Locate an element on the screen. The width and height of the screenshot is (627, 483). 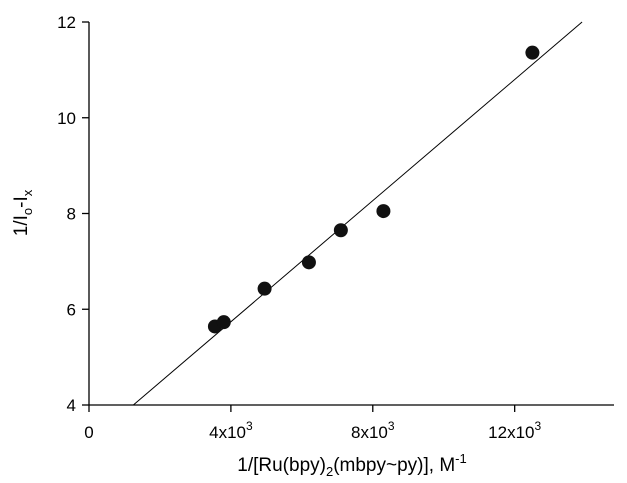
y-tick-label-0: 4 is located at coordinates (71, 405).